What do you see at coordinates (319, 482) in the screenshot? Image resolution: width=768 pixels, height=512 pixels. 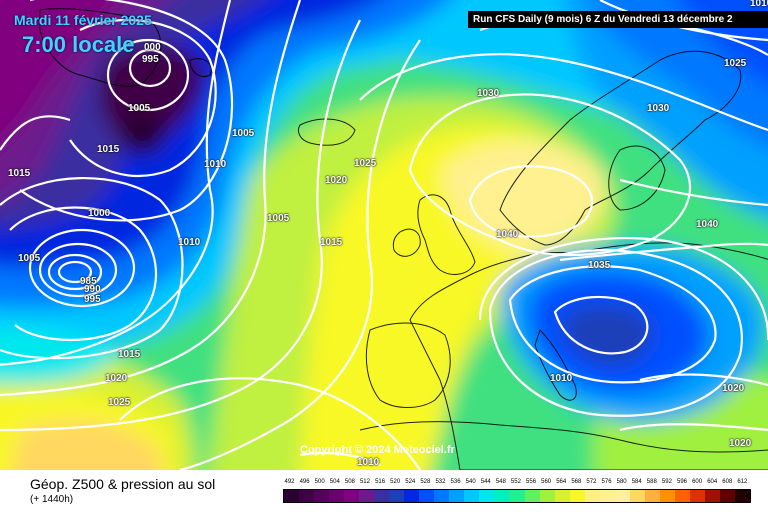 I see `scale-label: 500` at bounding box center [319, 482].